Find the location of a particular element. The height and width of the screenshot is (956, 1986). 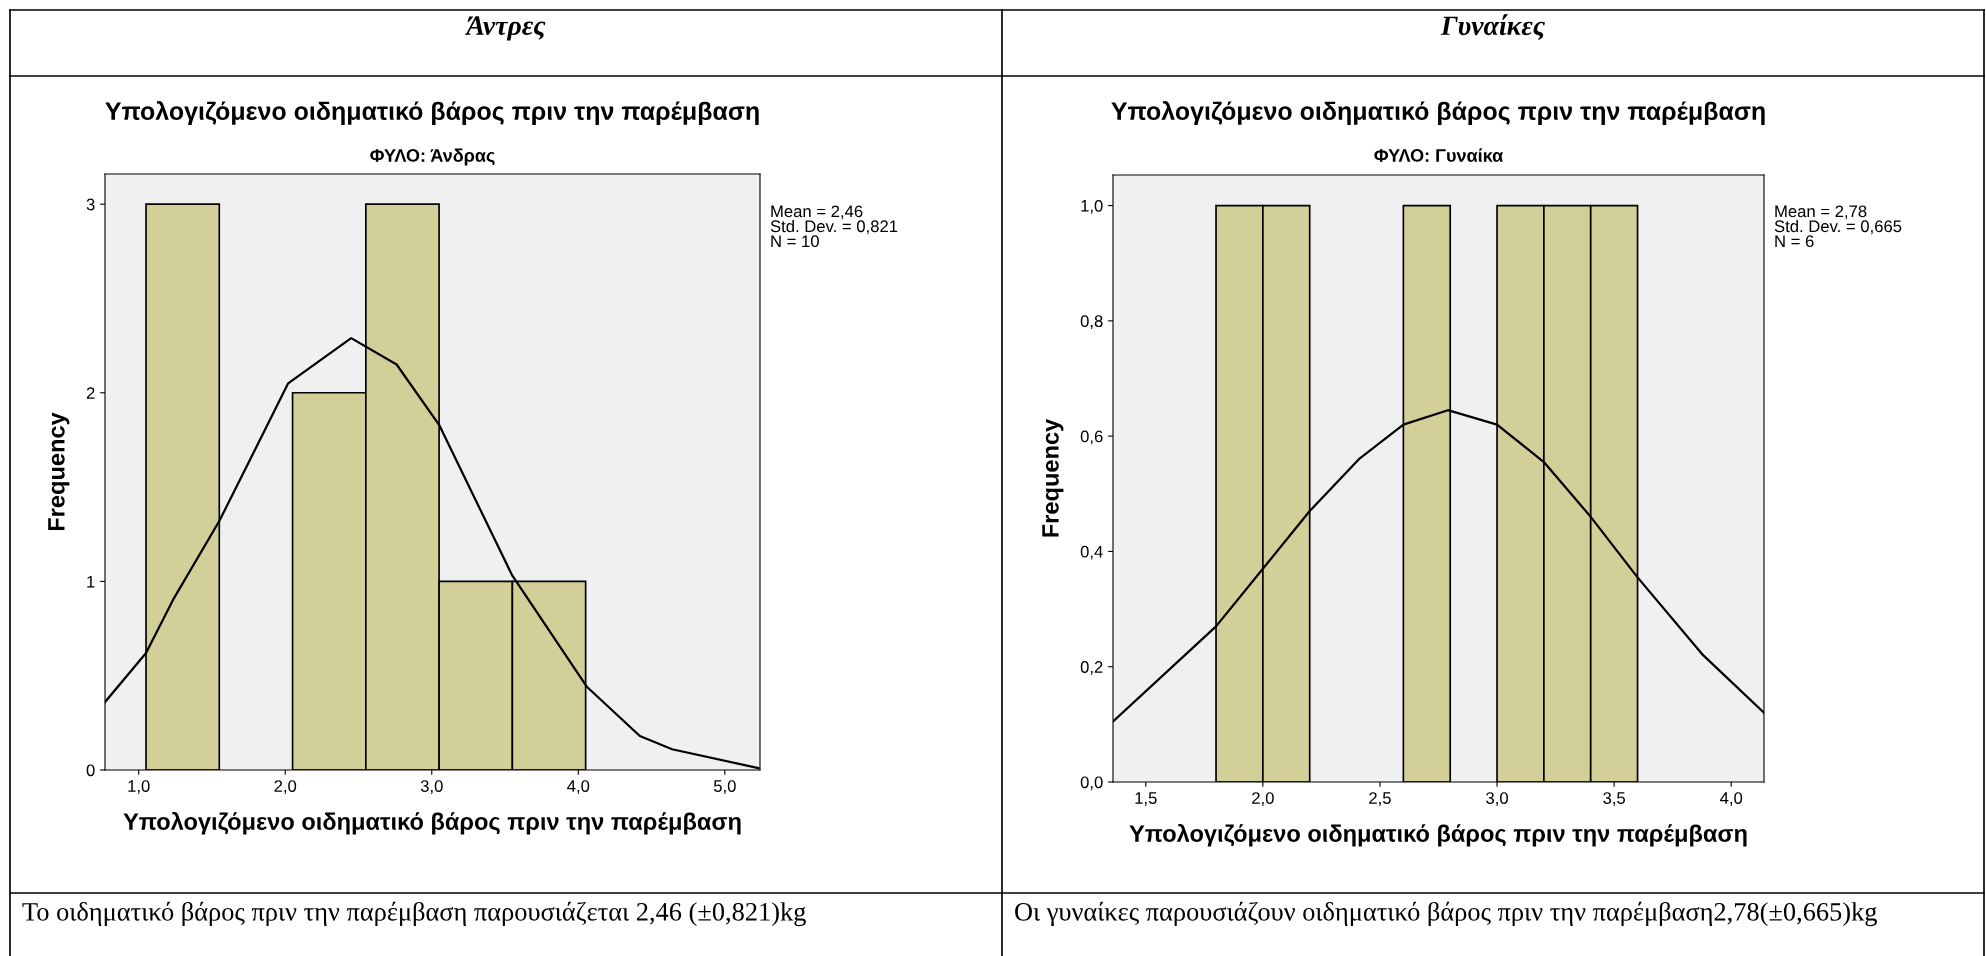

chart-subtitle: ΦΥΛΟ: Γυναίκα is located at coordinates (1439, 155).